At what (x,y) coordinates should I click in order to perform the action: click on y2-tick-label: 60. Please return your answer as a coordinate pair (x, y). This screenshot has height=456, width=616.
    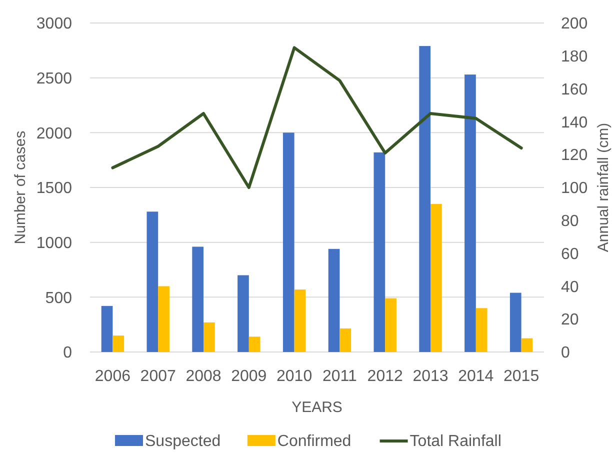
    Looking at the image, I should click on (570, 254).